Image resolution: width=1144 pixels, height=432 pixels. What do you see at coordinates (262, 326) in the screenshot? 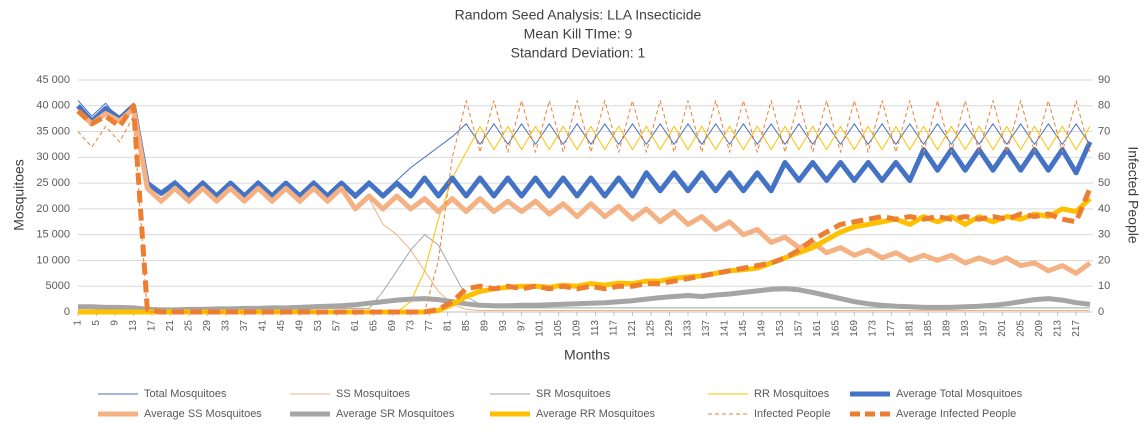
I see `x-tick-label: 41` at bounding box center [262, 326].